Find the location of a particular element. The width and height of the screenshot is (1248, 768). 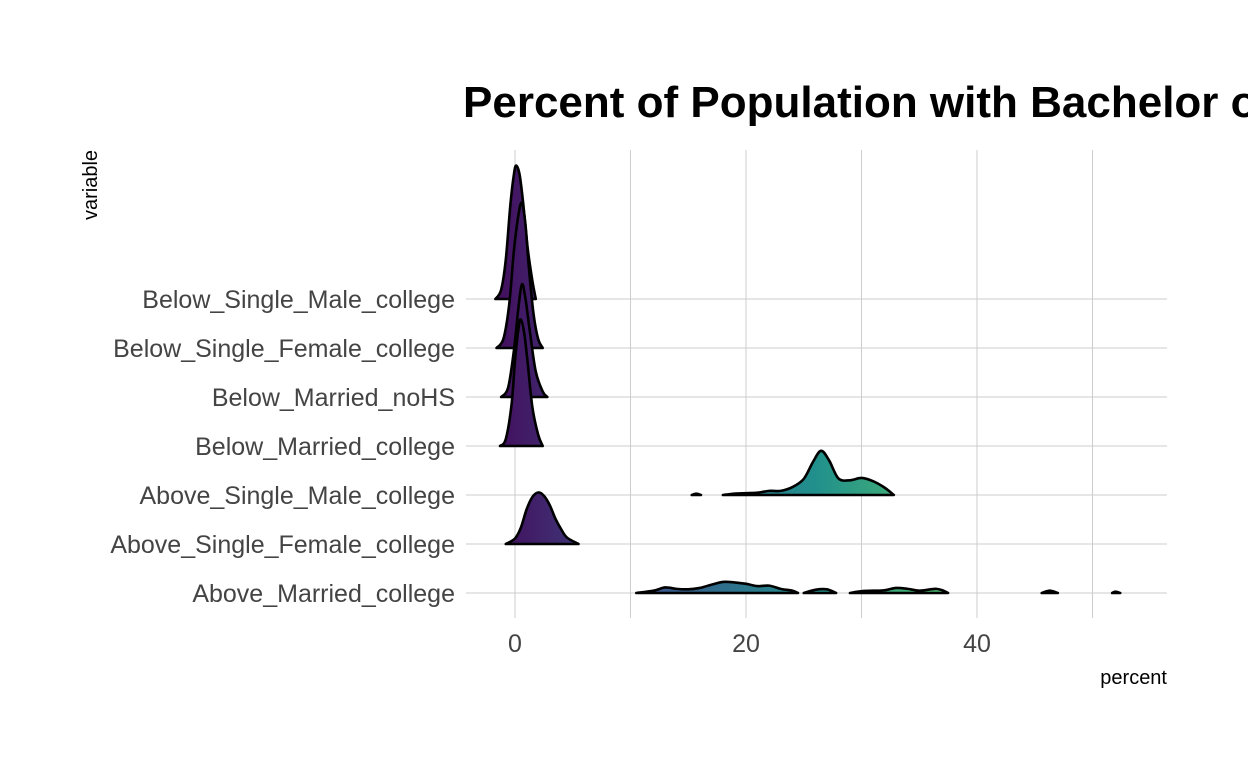

x-tick-label: 40 is located at coordinates (977, 644).